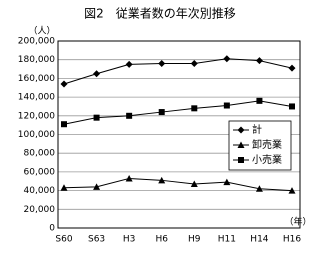  What do you see at coordinates (194, 240) in the screenshot?
I see `x-tick-label: H9` at bounding box center [194, 240].